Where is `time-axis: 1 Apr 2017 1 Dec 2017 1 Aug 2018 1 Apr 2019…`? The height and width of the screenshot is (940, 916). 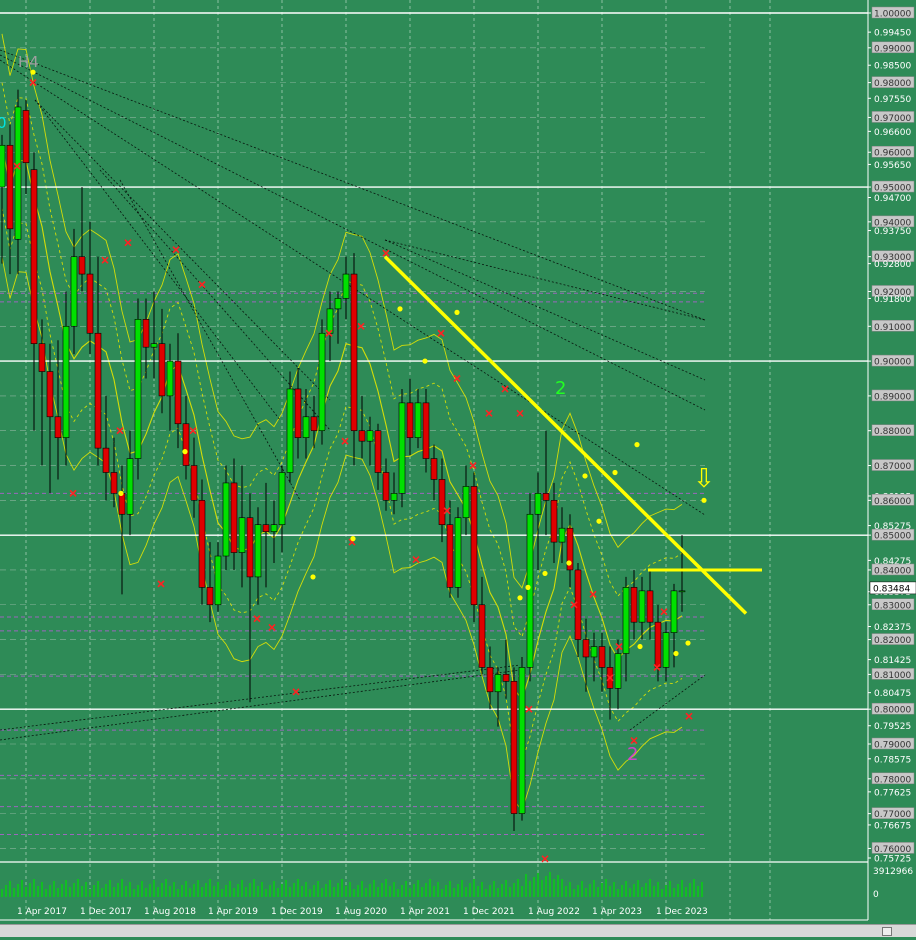
time-axis: 1 Apr 2017 1 Dec 2017 1 Aug 2018 1 Apr 2019… is located at coordinates (434, 914).